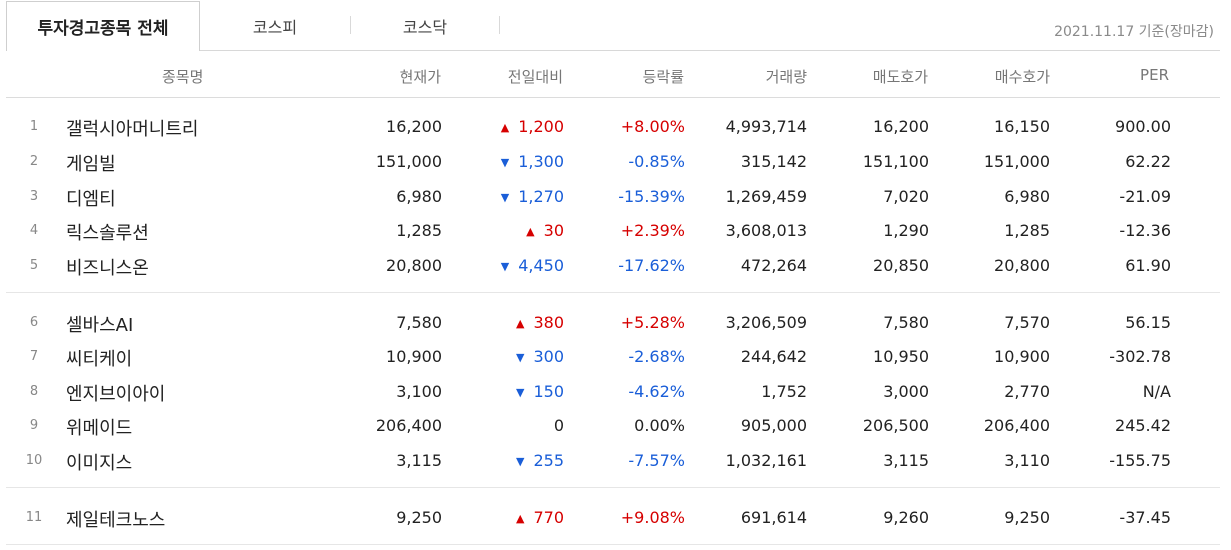 The width and height of the screenshot is (1231, 550). Describe the element at coordinates (1022, 265) in the screenshot. I see `bid-price-cell: 20,800` at that location.